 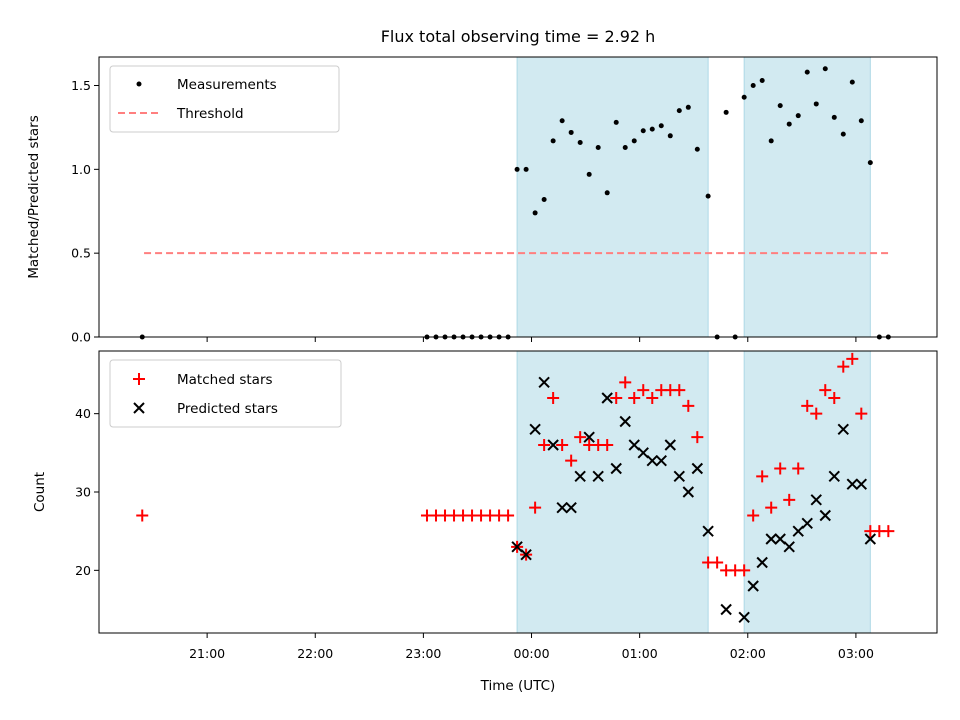 What do you see at coordinates (423, 653) in the screenshot?
I see `x-tick-label: 23:00` at bounding box center [423, 653].